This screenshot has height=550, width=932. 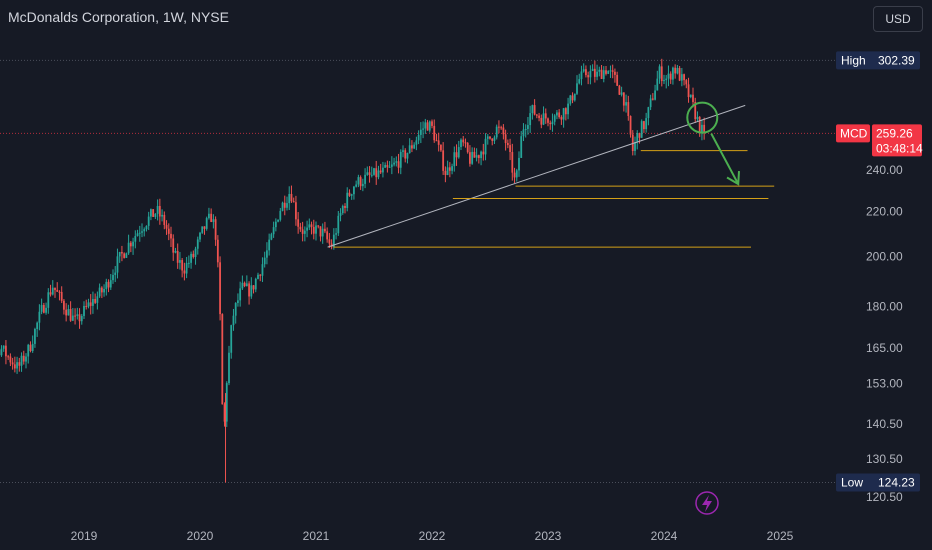 I want to click on chart-title: McDonalds Corporation, 1W, NYSE, so click(x=118, y=17).